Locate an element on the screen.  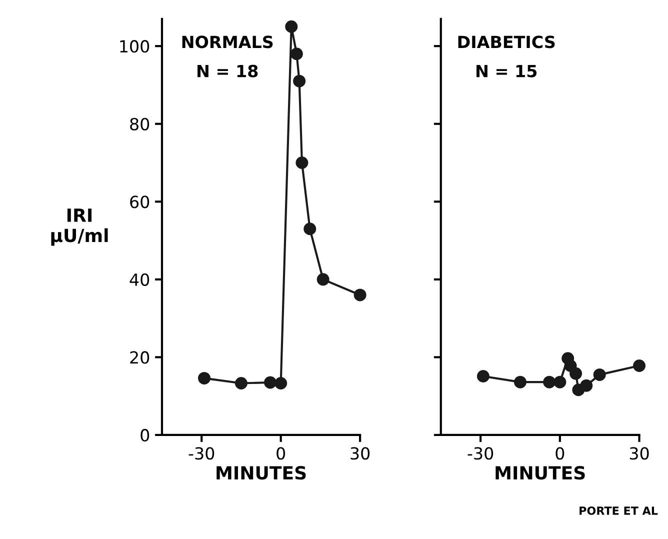
text: DIABETICS is located at coordinates (506, 42).